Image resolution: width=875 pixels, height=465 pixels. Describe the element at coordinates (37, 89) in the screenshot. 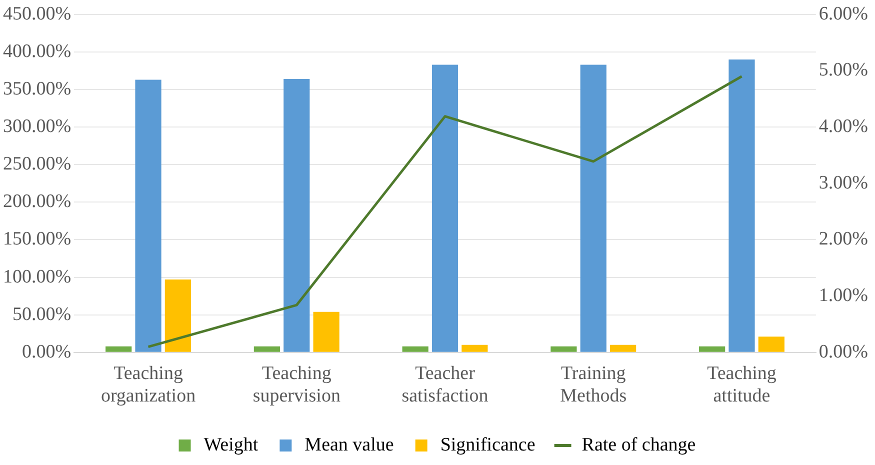

I see `y-tick-label: 350.00%` at that location.